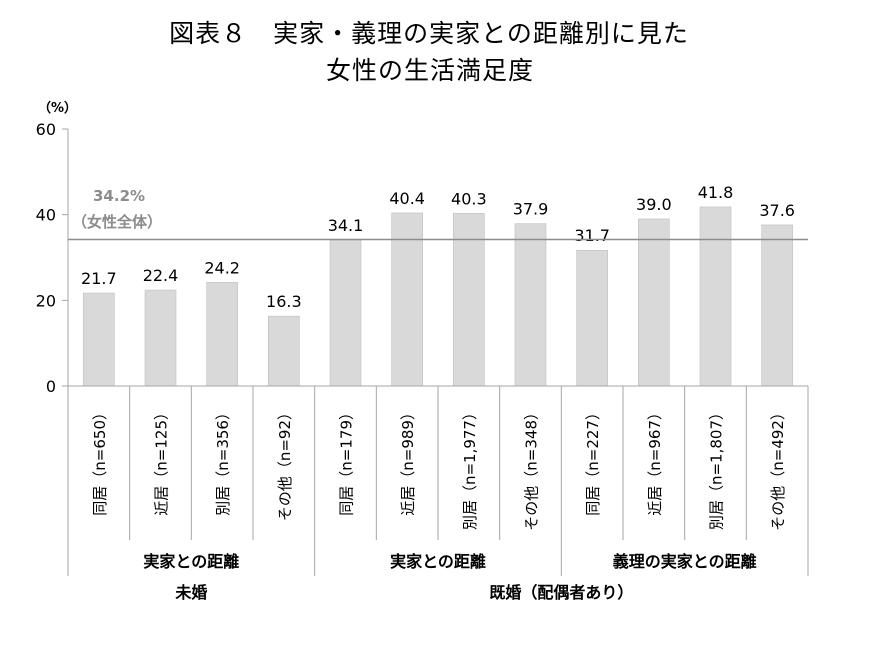 This screenshot has height=654, width=870. Describe the element at coordinates (284, 301) in the screenshot. I see `bar-value-label: 16.3` at that location.